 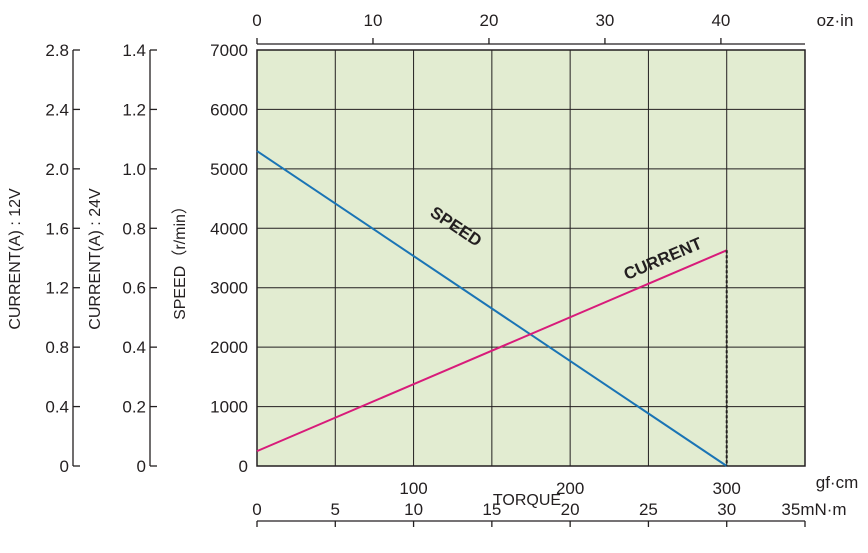 What do you see at coordinates (413, 509) in the screenshot?
I see `bottom-axis-tick-label: 10` at bounding box center [413, 509].